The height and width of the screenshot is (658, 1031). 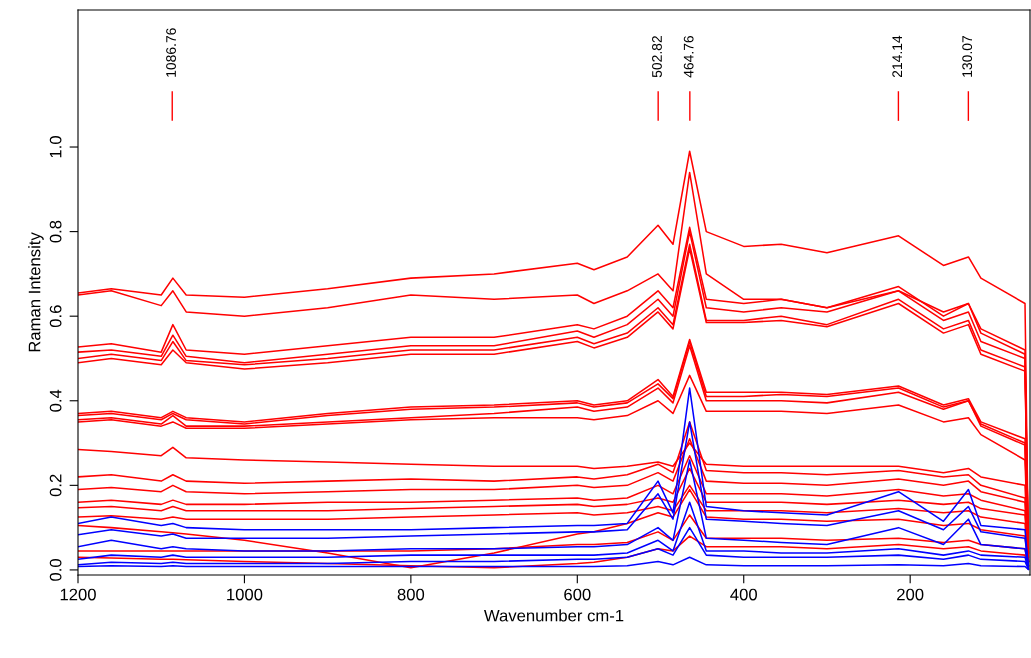 What do you see at coordinates (688, 56) in the screenshot?
I see `ref-line-label: 464.76` at bounding box center [688, 56].